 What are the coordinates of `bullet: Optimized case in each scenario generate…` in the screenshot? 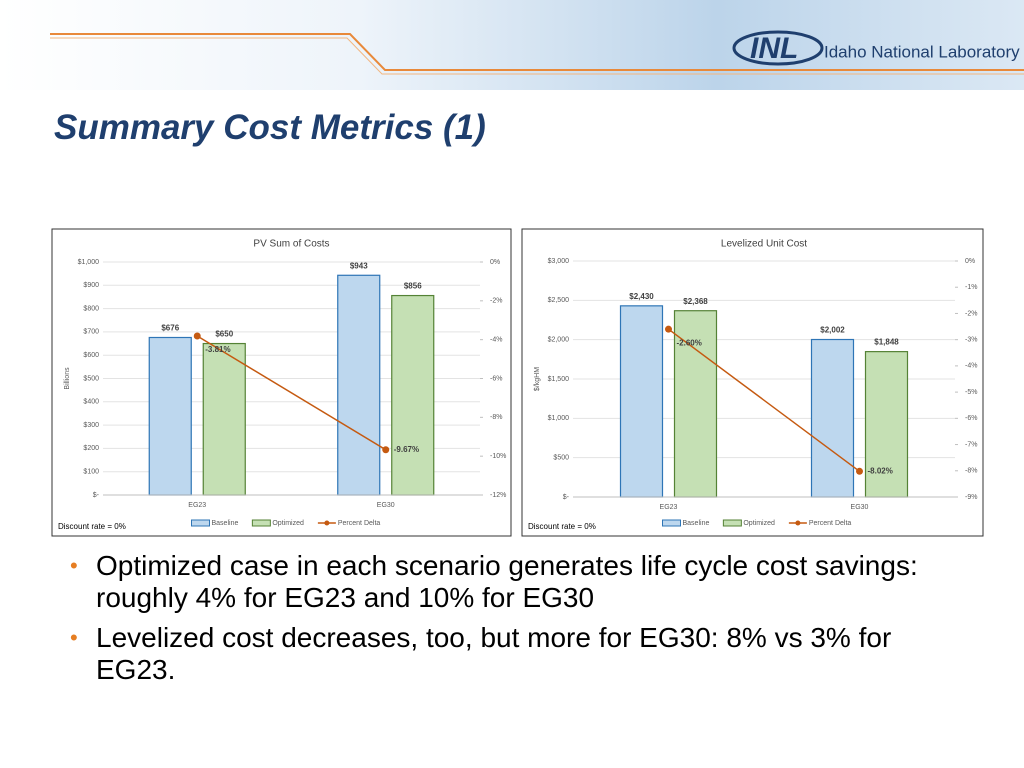 It's located at (516, 582).